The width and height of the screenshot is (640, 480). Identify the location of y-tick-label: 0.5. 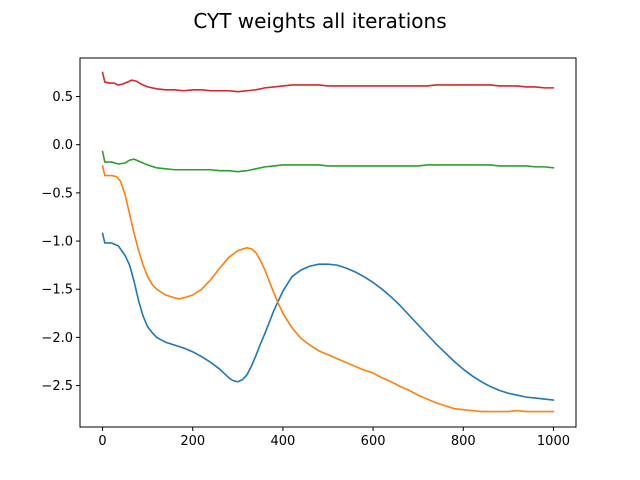
(62, 97).